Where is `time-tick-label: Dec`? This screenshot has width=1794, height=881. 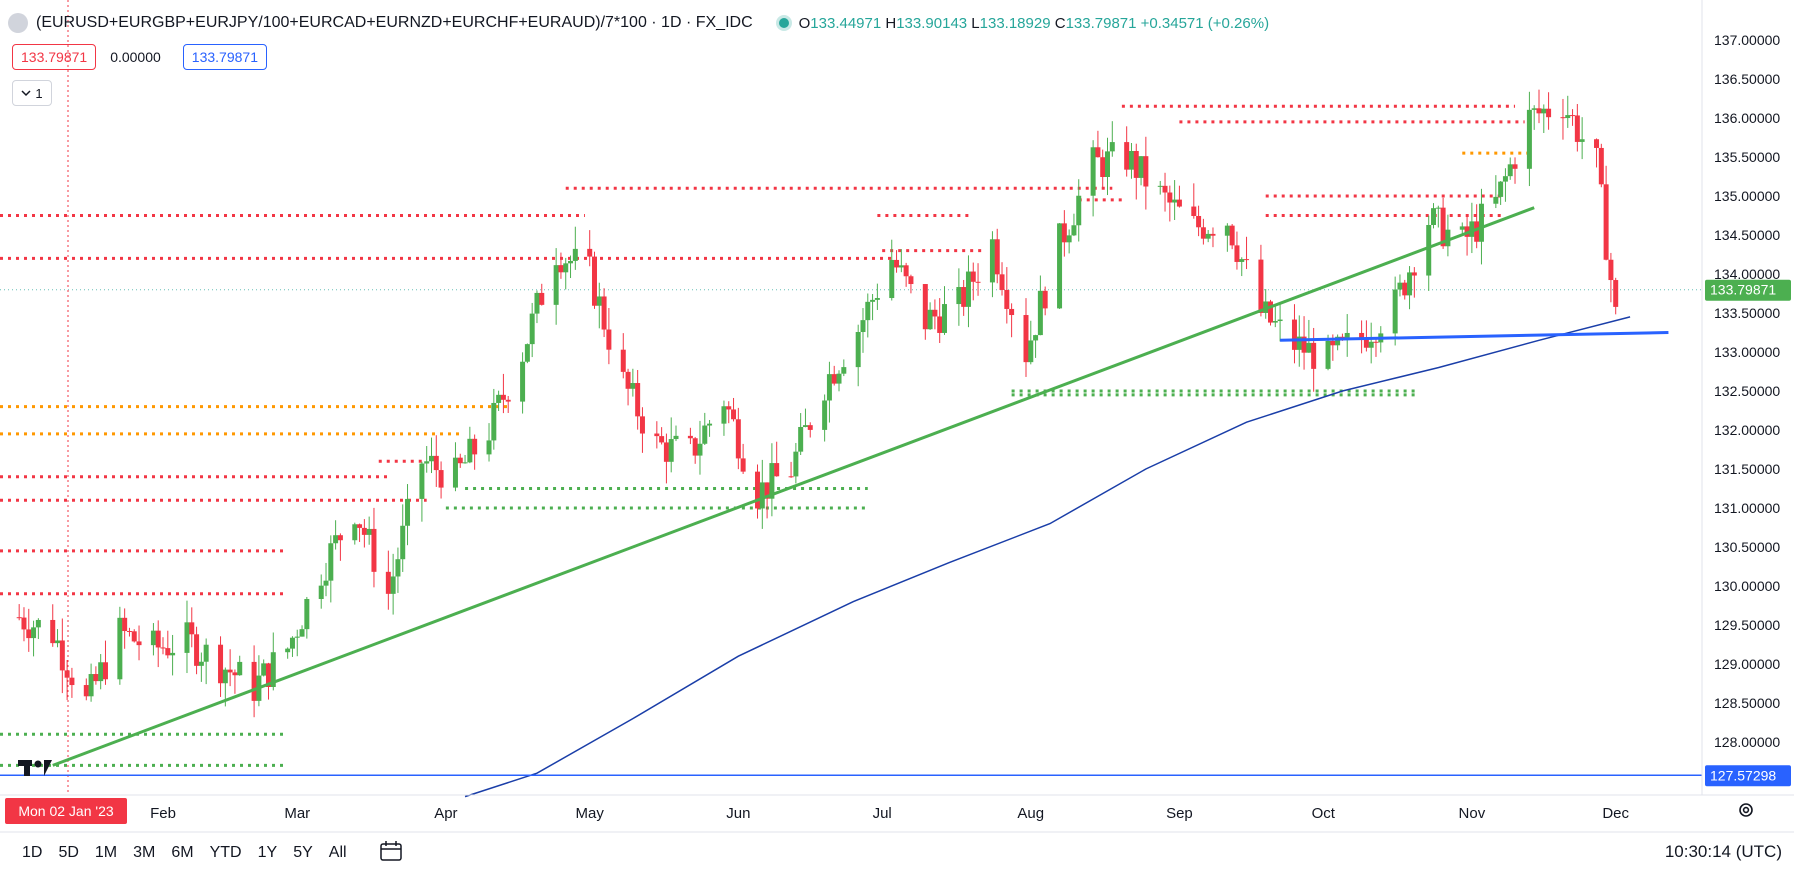 time-tick-label: Dec is located at coordinates (1615, 813).